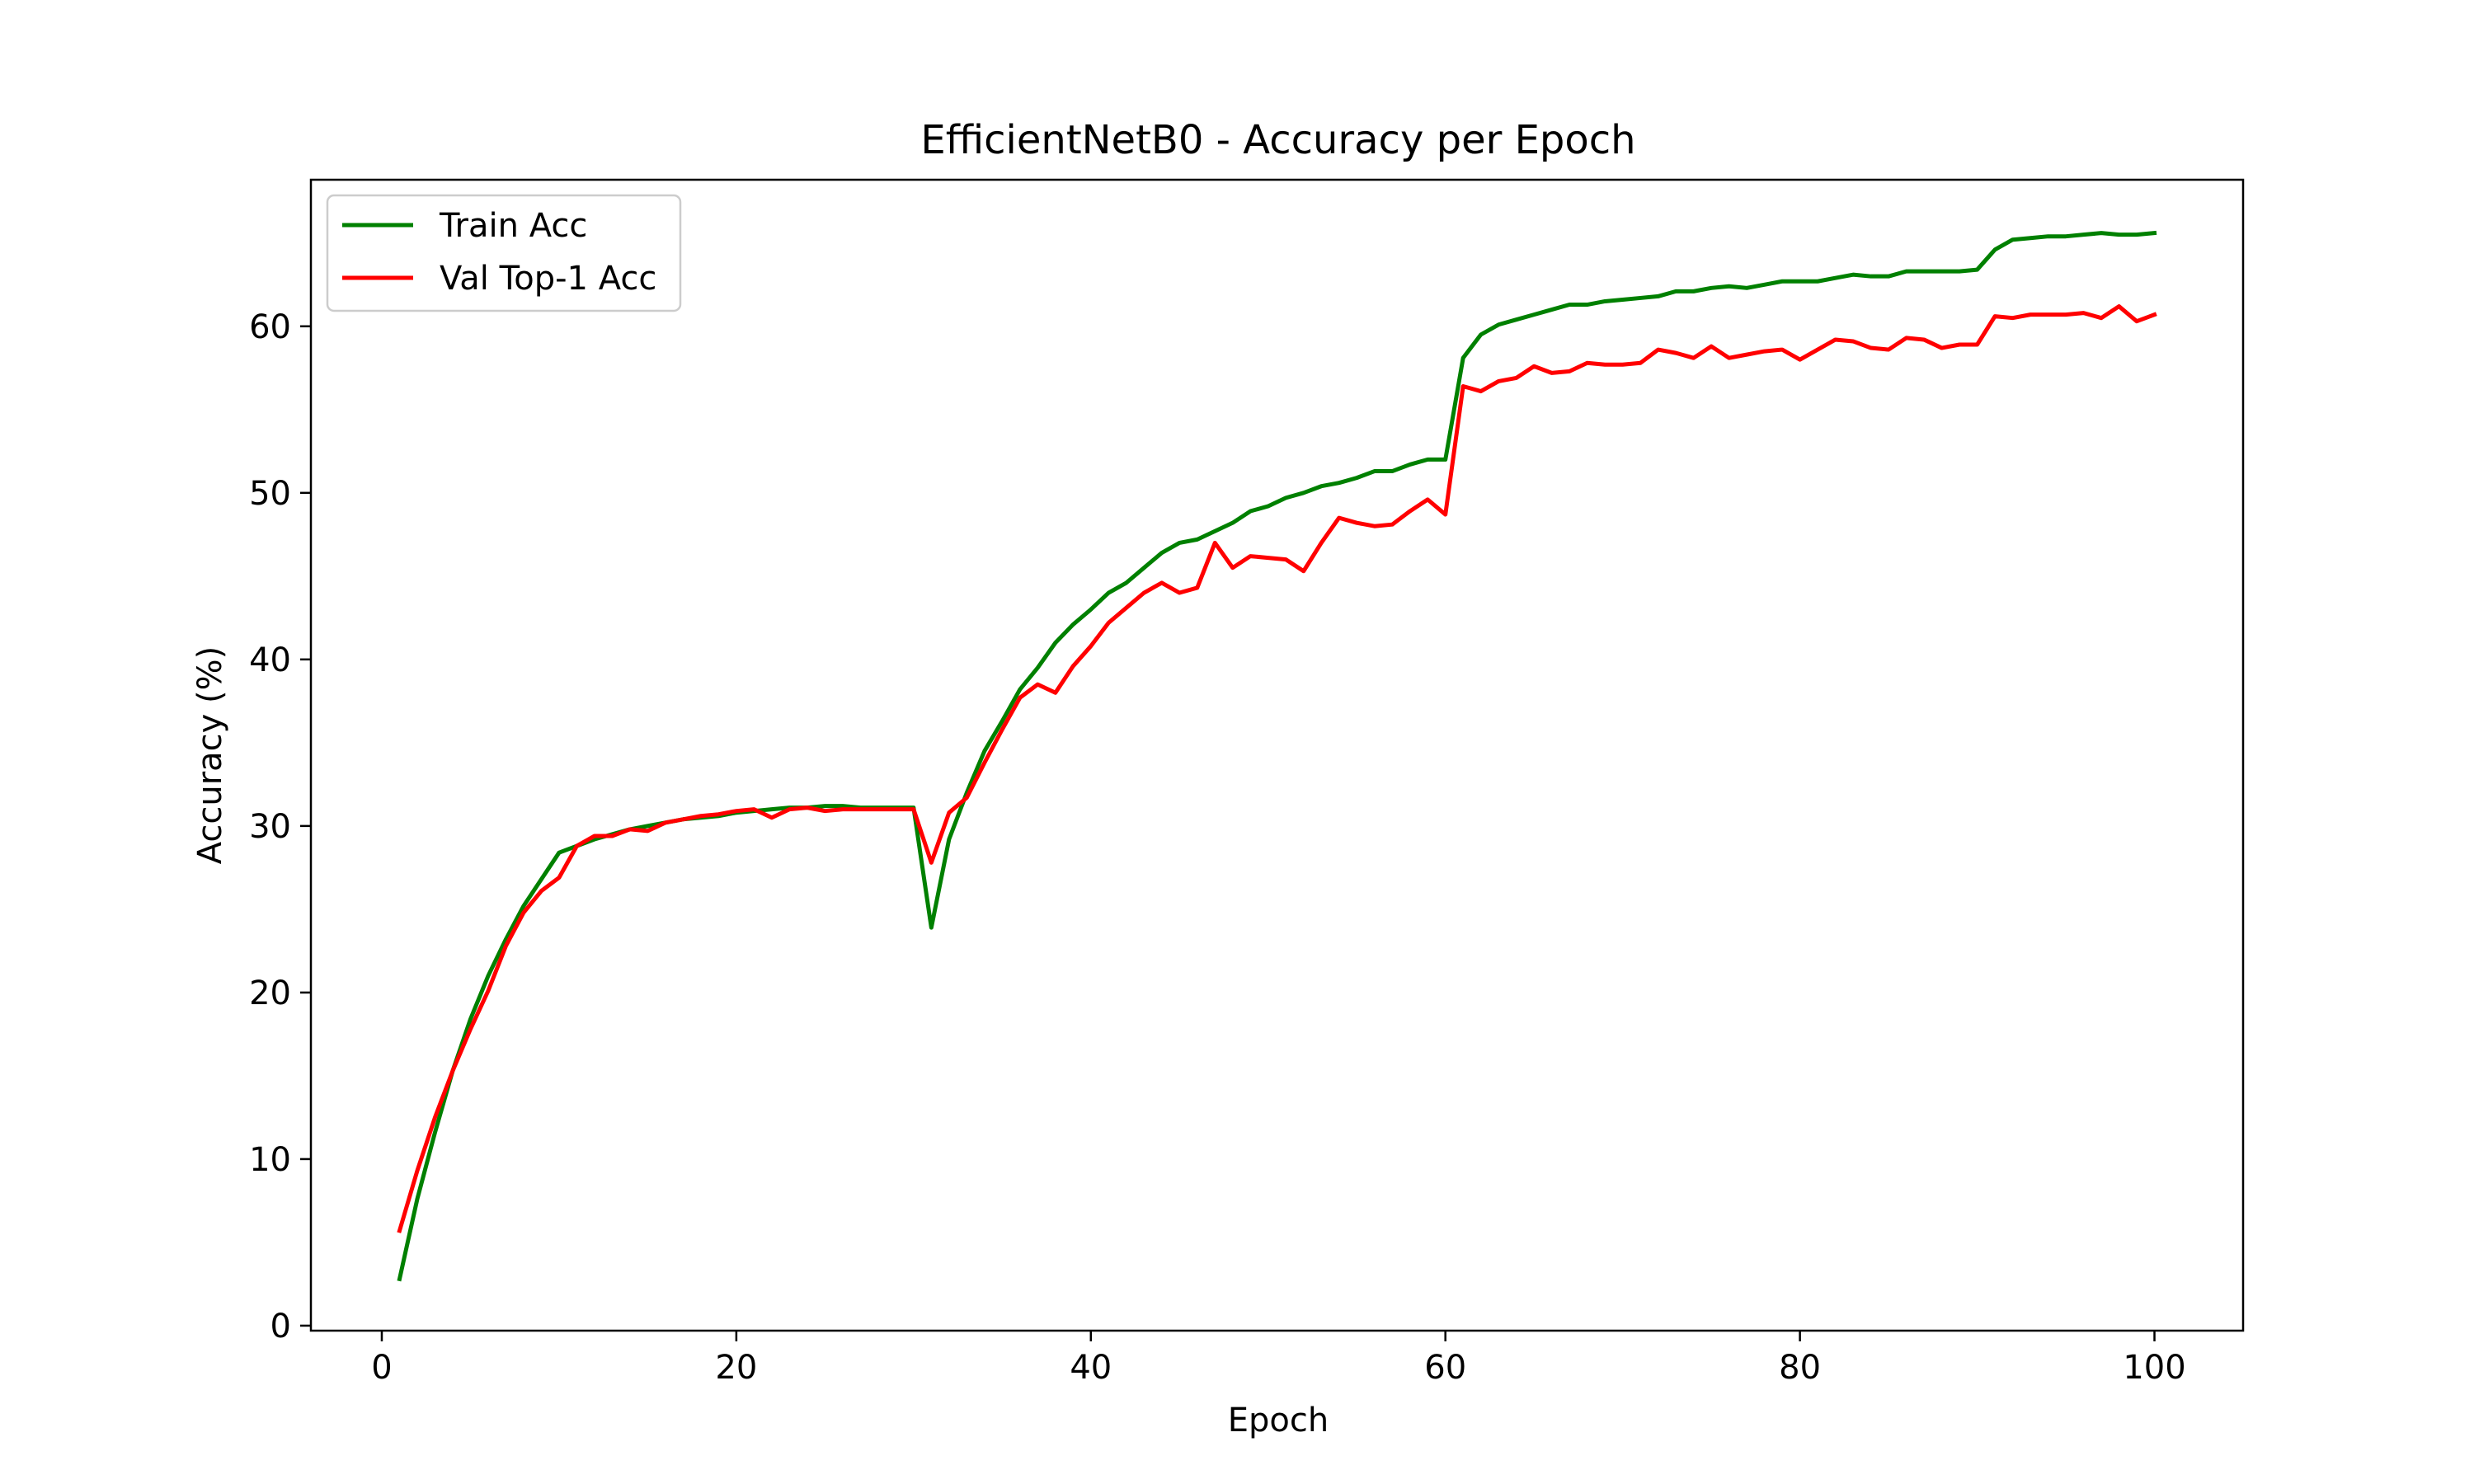  What do you see at coordinates (381, 1368) in the screenshot?
I see `x-tick-label: 0` at bounding box center [381, 1368].